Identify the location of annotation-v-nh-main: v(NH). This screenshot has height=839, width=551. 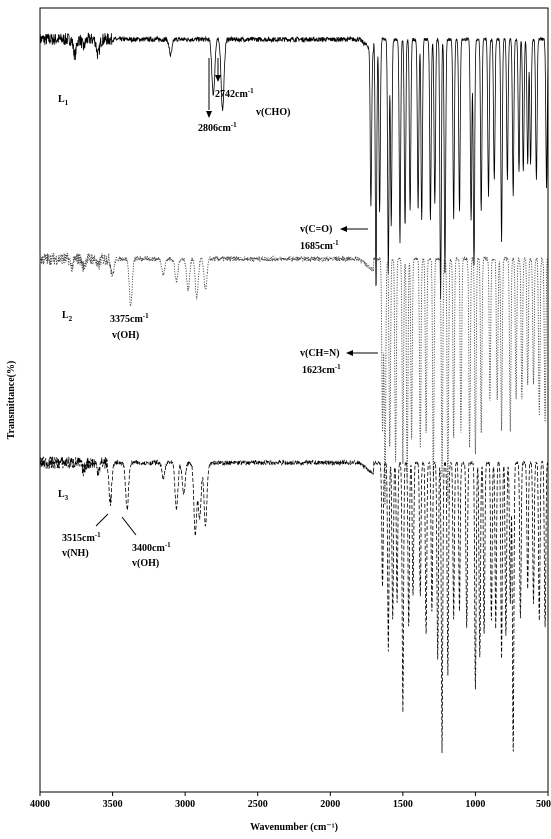
(75, 553).